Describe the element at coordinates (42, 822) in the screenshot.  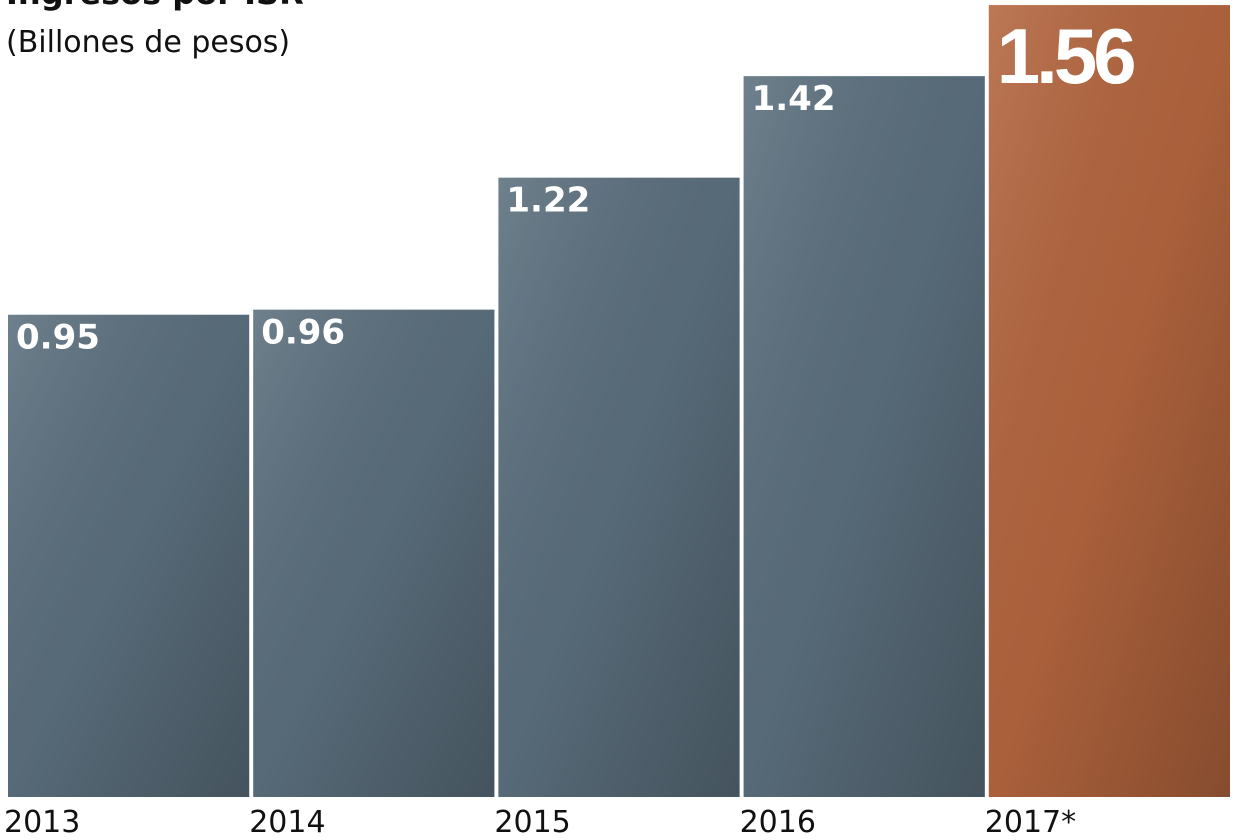
I see `x-tick-label: 2013` at that location.